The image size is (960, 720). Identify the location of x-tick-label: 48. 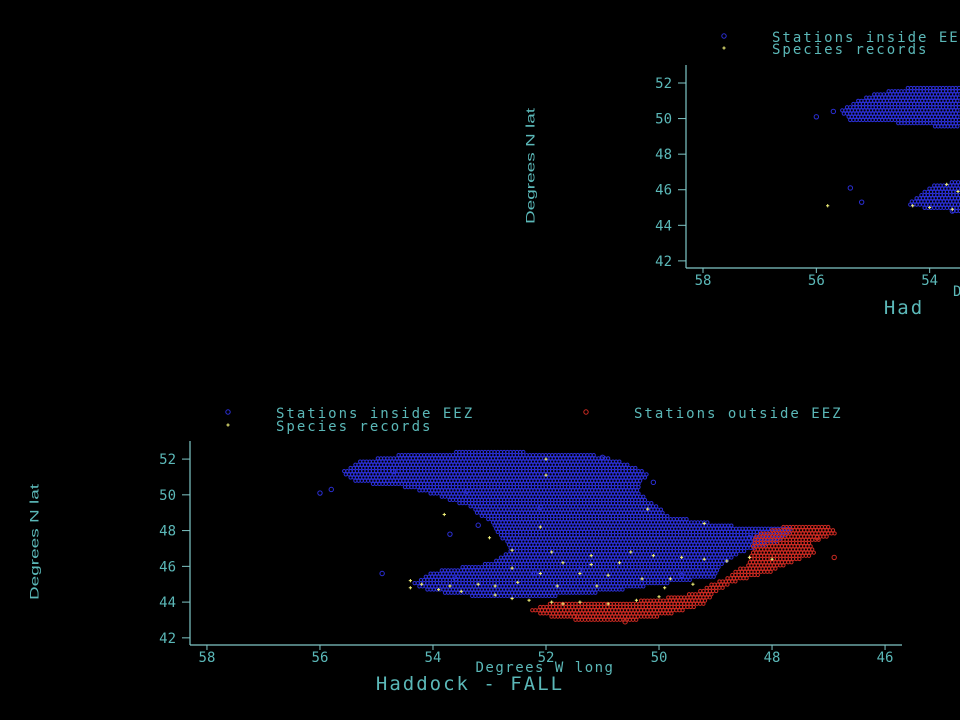
(772, 658).